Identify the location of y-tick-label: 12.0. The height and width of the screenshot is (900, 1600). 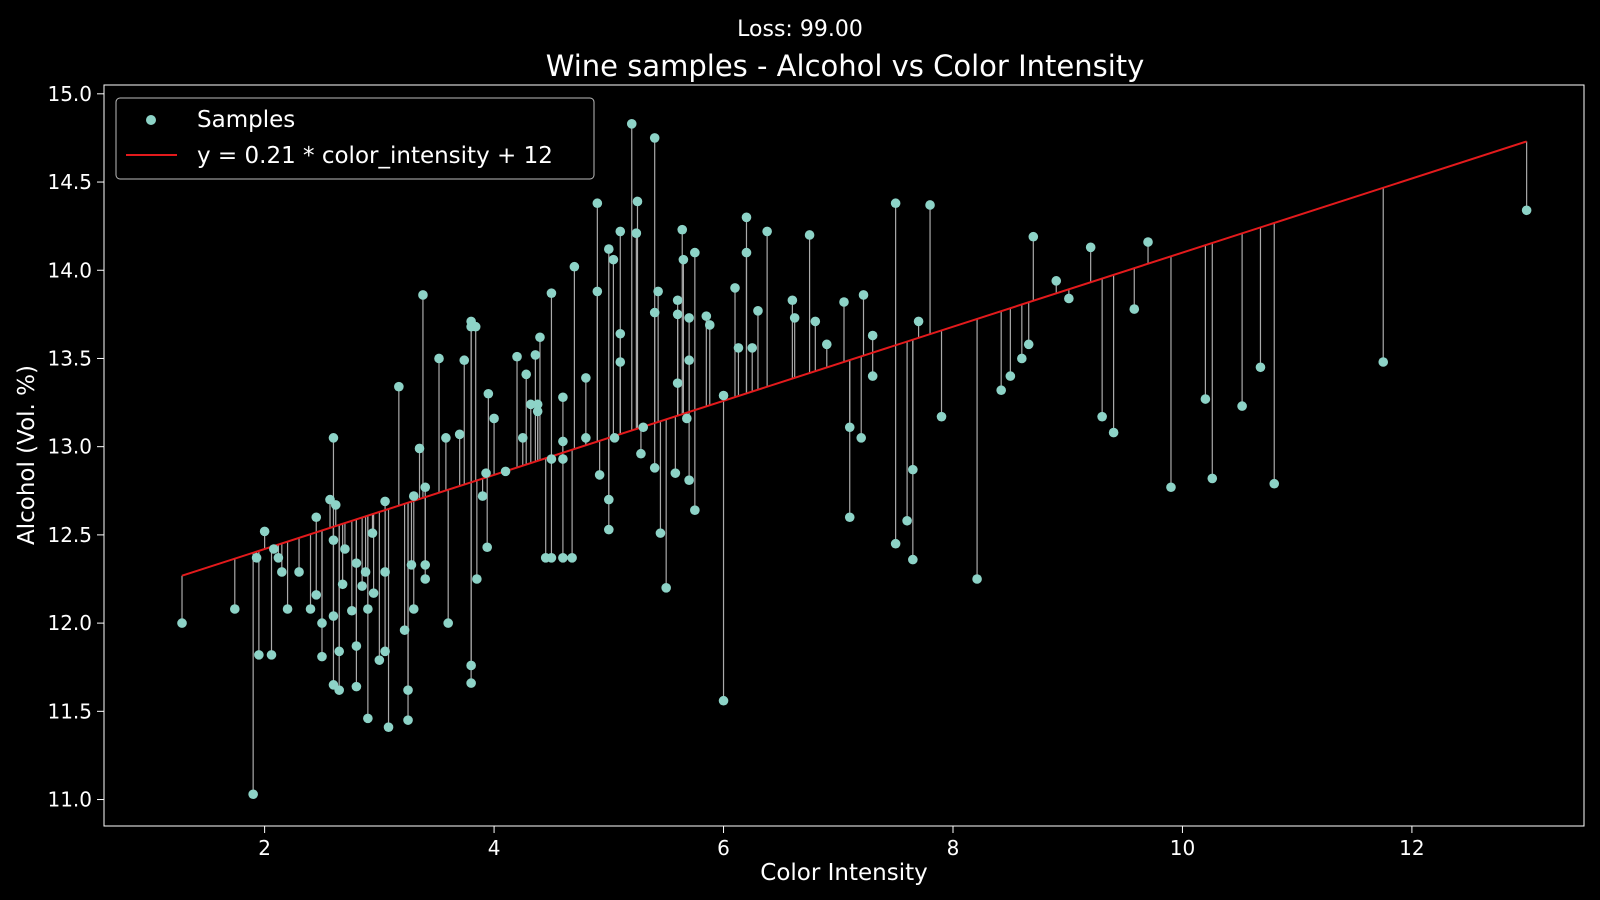
(69, 623).